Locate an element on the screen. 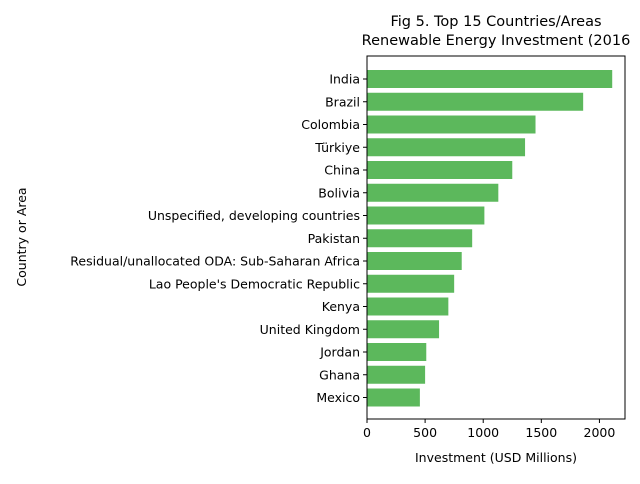 The image size is (640, 484). x-tick-label: 1000 is located at coordinates (483, 432).